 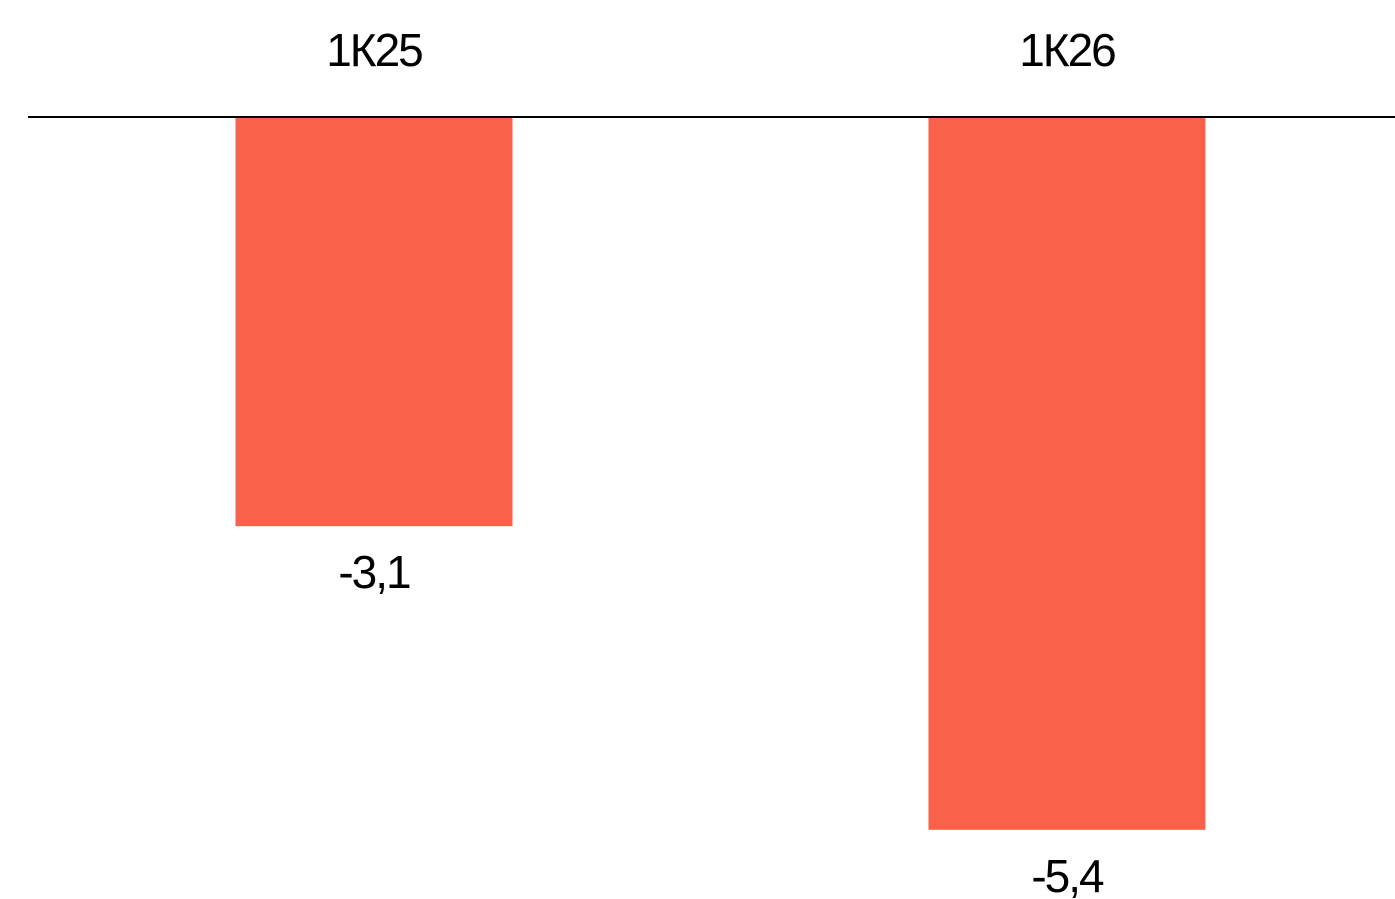 What do you see at coordinates (721, 50) in the screenshot?
I see `category-labels-group: 1К25 1К26` at bounding box center [721, 50].